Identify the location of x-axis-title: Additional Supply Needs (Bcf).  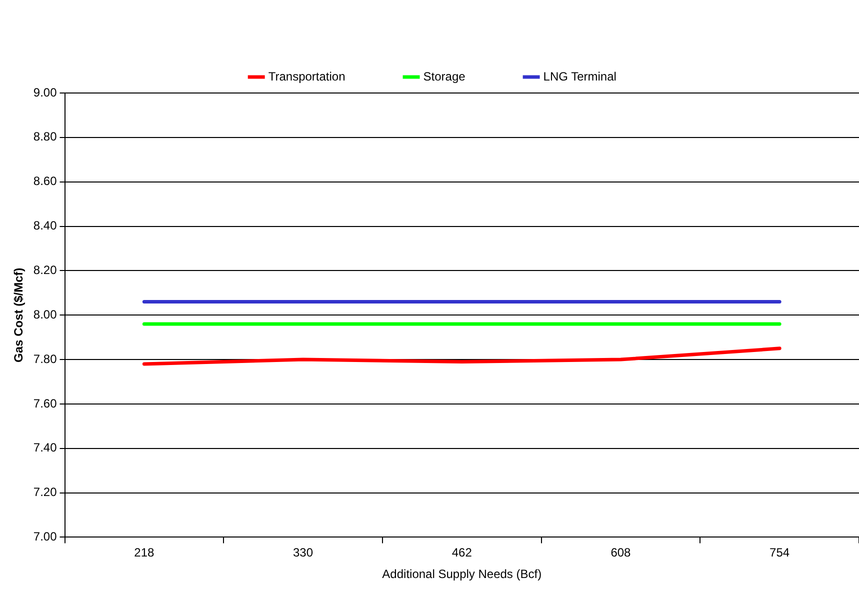
(462, 574).